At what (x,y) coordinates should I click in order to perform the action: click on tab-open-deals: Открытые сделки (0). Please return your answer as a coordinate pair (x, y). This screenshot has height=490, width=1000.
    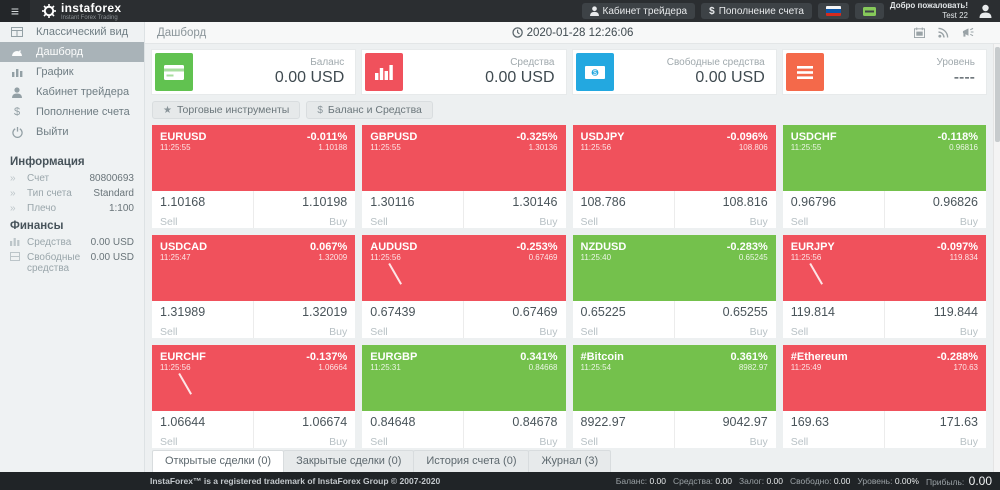
    Looking at the image, I should click on (218, 461).